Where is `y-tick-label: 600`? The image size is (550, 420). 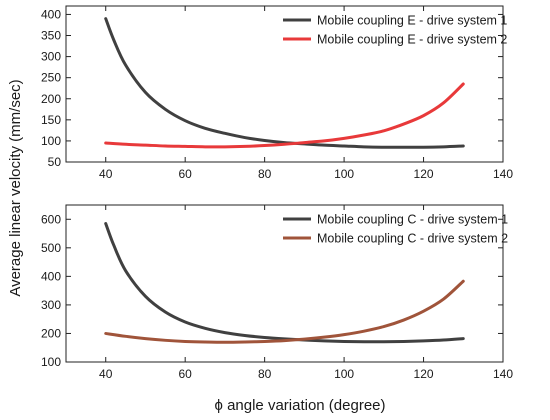 y-tick-label: 600 is located at coordinates (51, 219).